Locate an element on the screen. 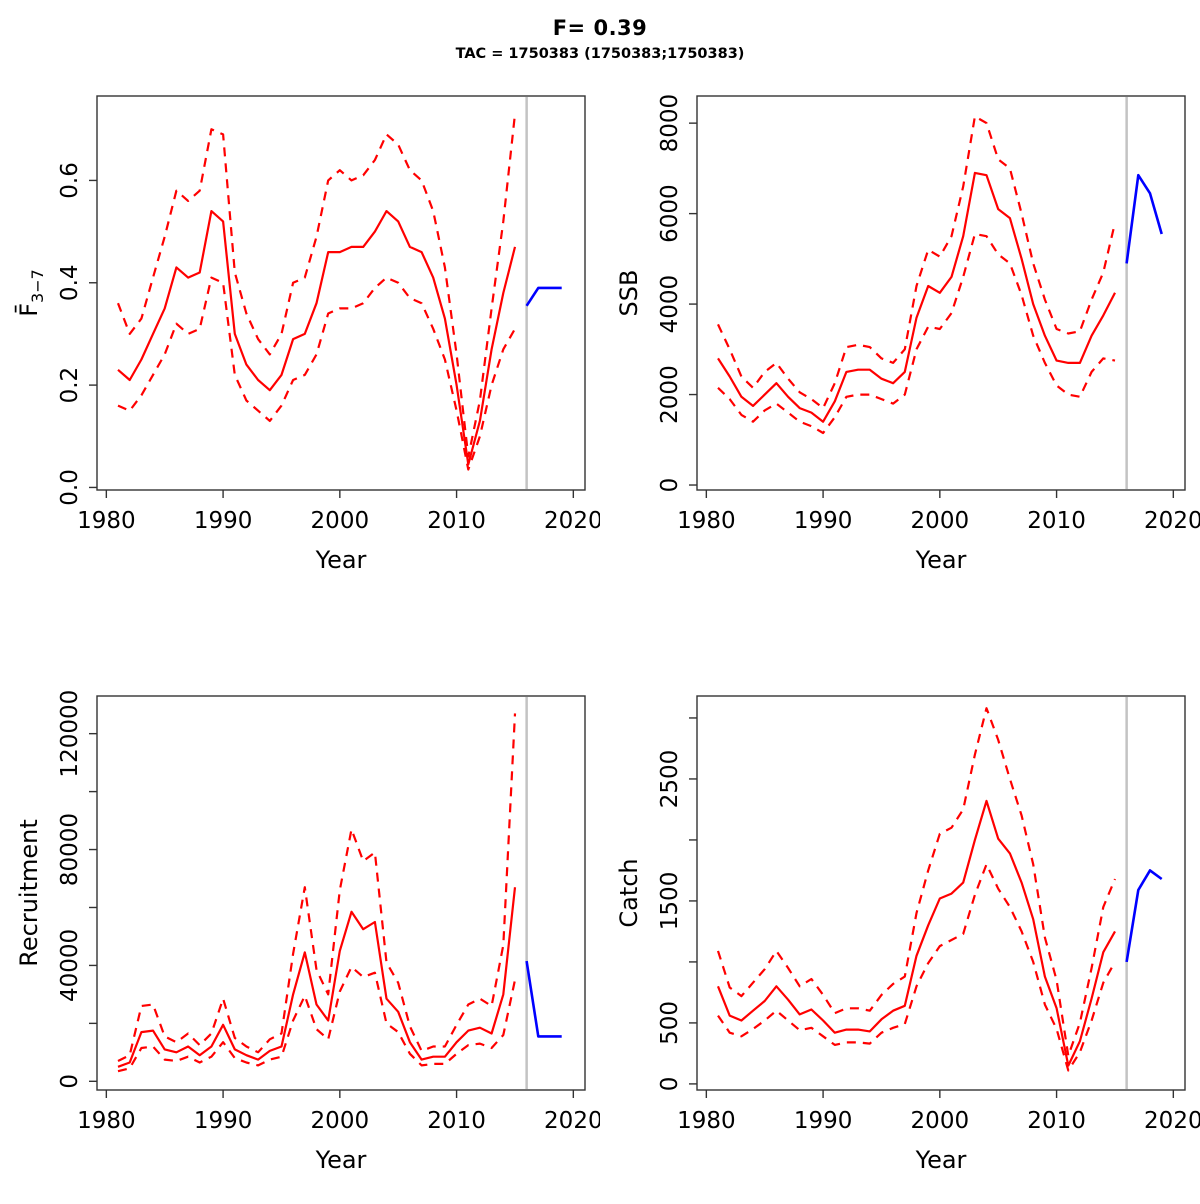  figure-title: F= 0.39 is located at coordinates (600, 28).